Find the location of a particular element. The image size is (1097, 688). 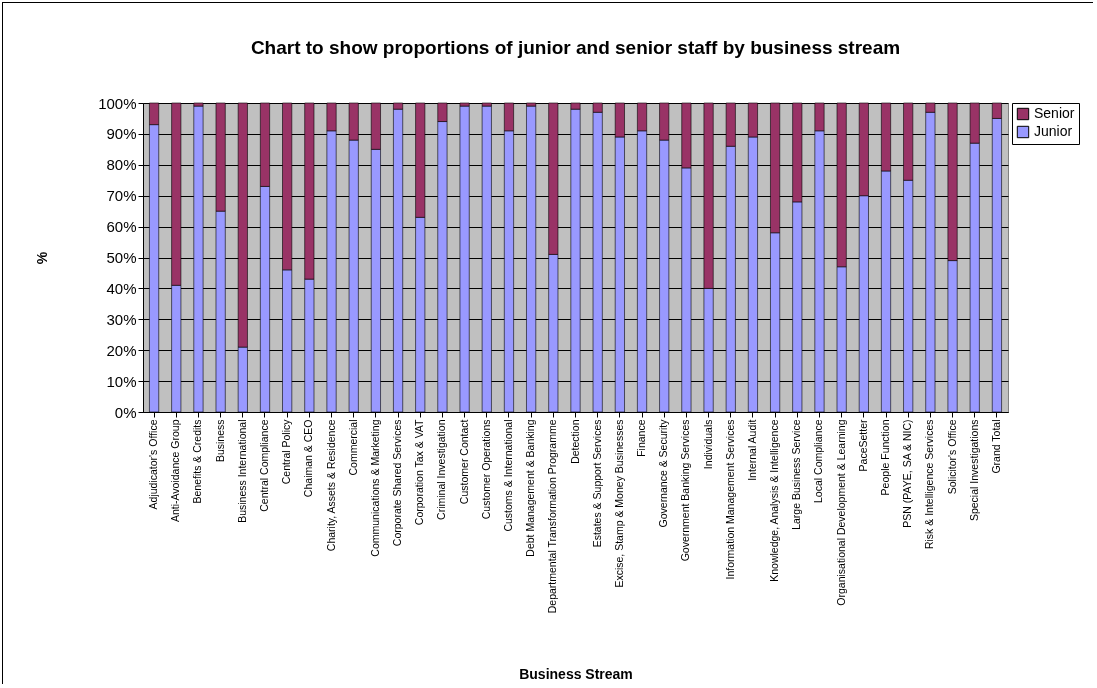

x-tick-label: Organisational Development & Learning is located at coordinates (840, 512).